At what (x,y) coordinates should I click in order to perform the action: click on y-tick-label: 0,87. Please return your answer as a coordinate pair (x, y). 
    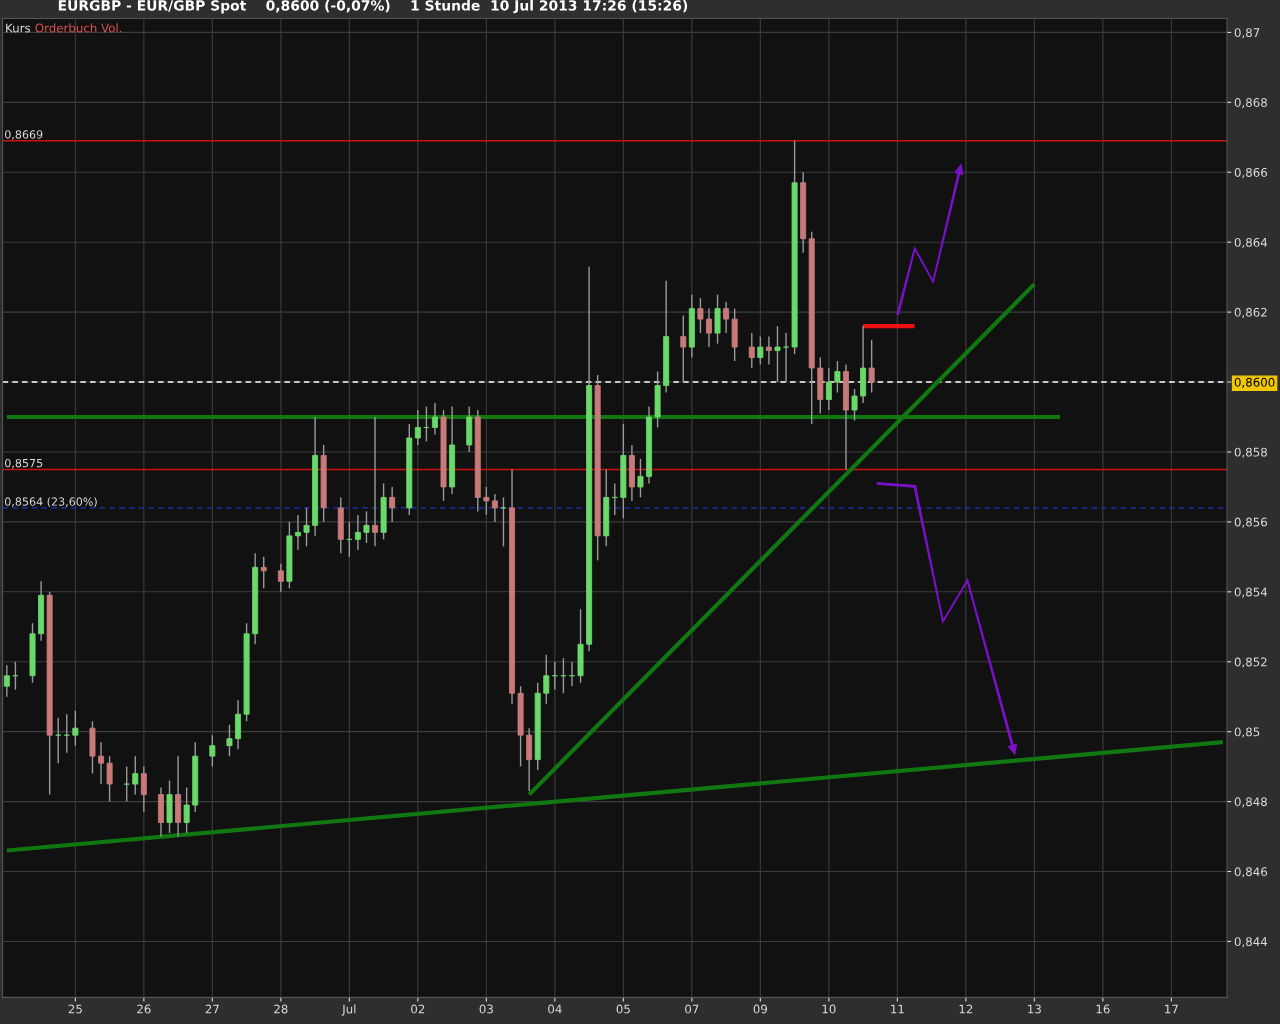
    Looking at the image, I should click on (1247, 33).